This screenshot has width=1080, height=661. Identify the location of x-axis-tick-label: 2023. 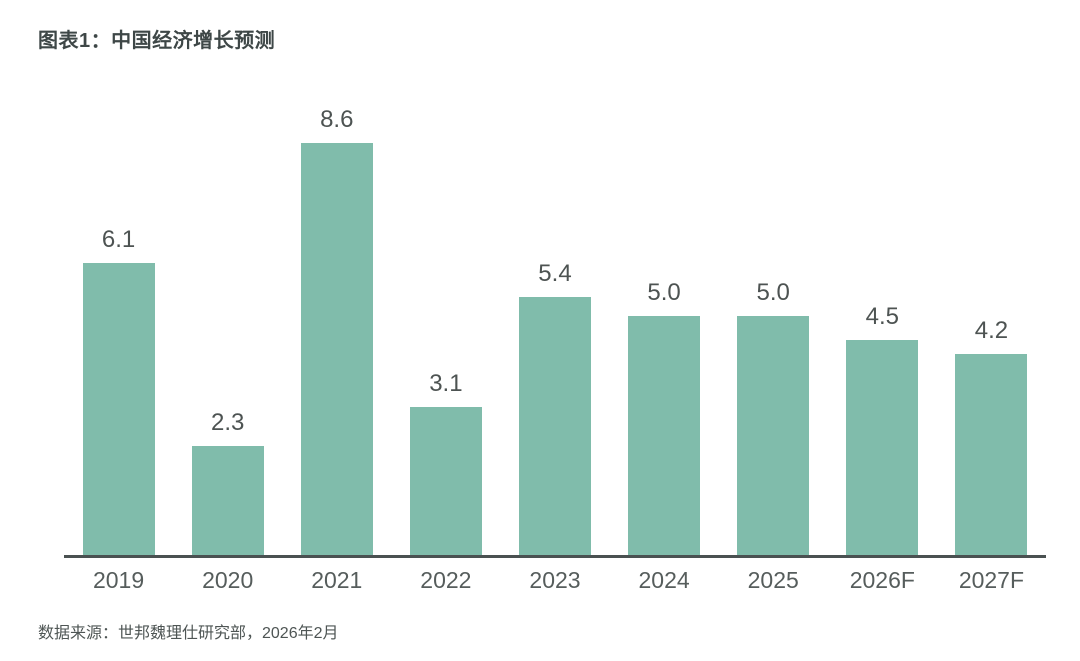
(555, 580).